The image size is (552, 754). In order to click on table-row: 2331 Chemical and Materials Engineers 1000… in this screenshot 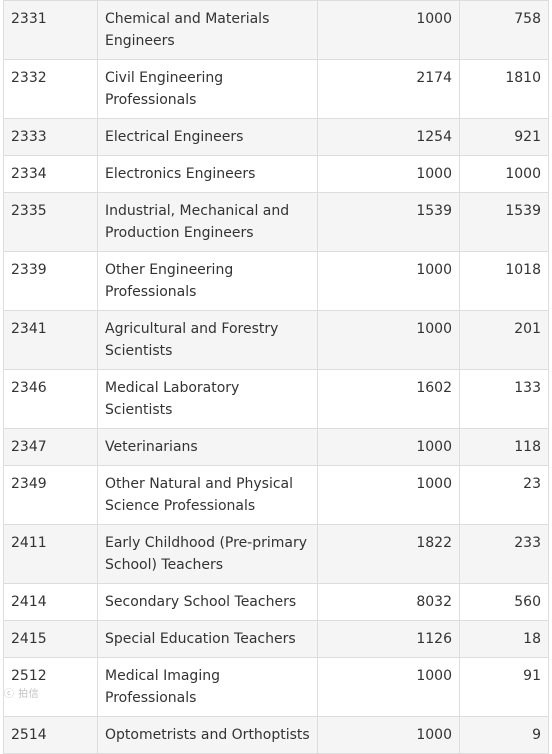, I will do `click(276, 30)`.